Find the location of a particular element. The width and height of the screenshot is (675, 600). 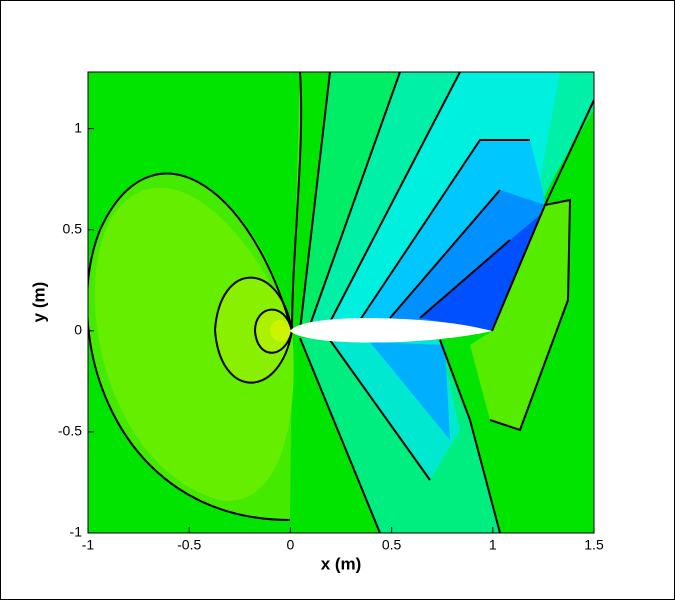

x-tick-label: -1 is located at coordinates (88, 545).